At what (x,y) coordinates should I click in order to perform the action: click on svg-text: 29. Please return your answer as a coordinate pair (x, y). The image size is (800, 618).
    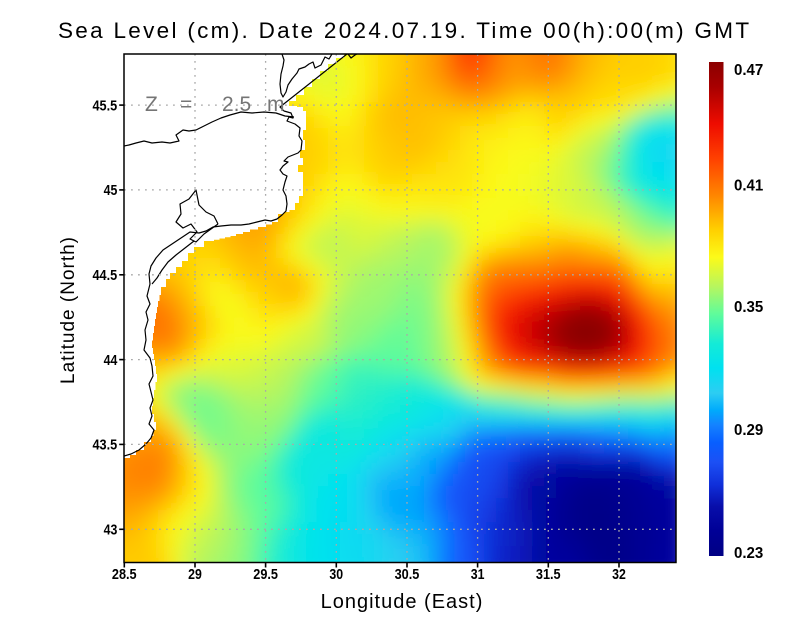
    Looking at the image, I should click on (195, 575).